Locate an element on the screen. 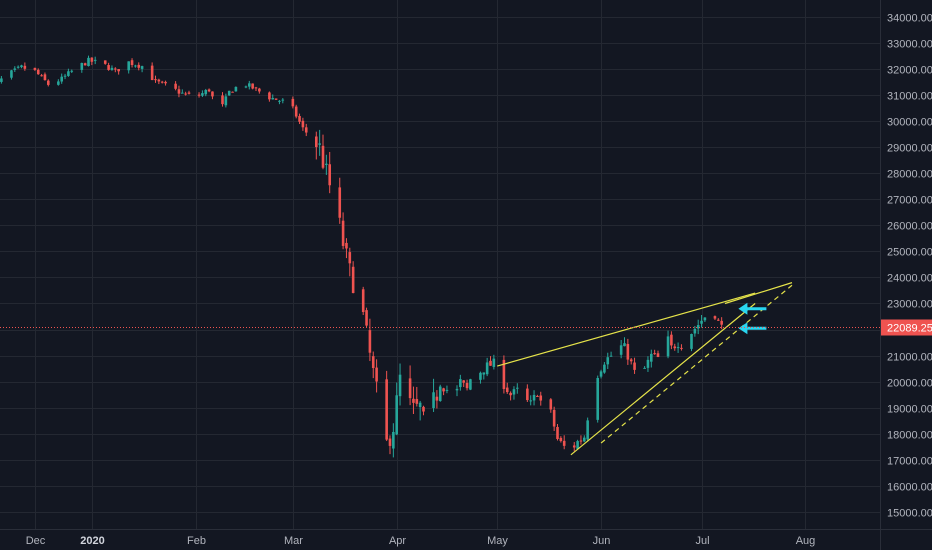 This screenshot has height=550, width=932. arrow-lower-icon is located at coordinates (752, 328).